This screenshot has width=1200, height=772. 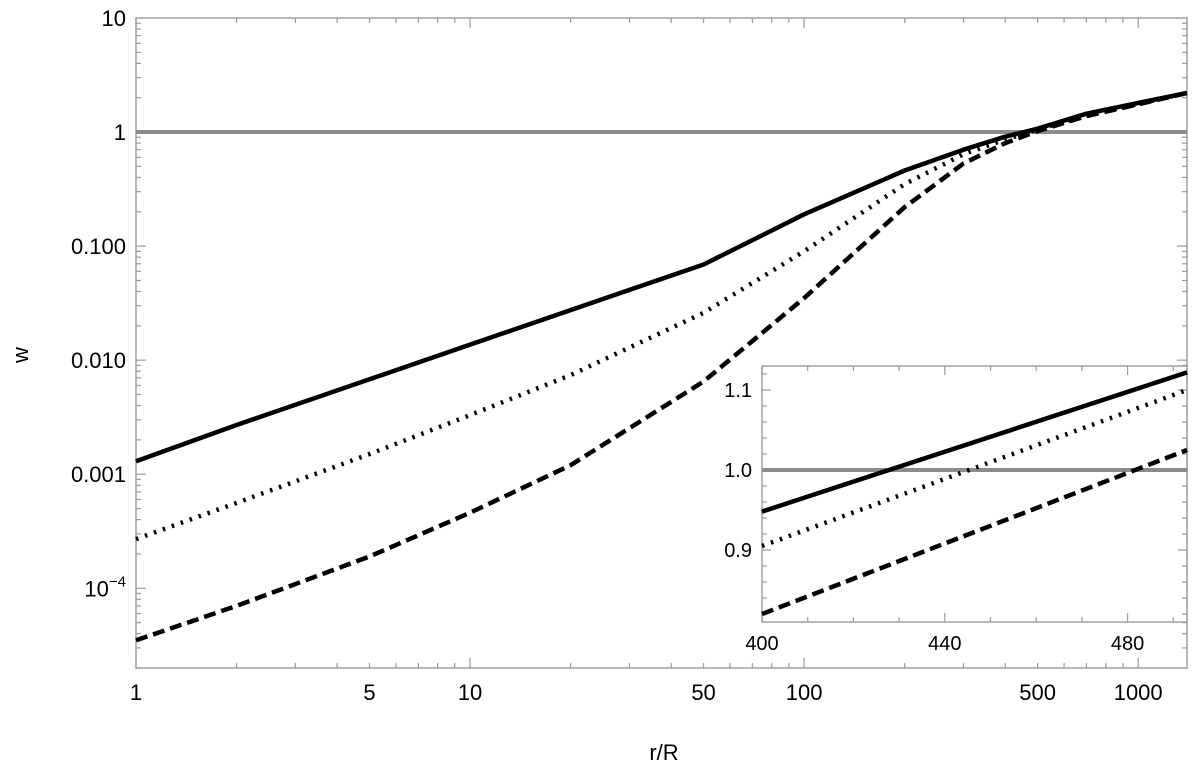 I want to click on y-tick-label: 10, so click(x=114, y=18).